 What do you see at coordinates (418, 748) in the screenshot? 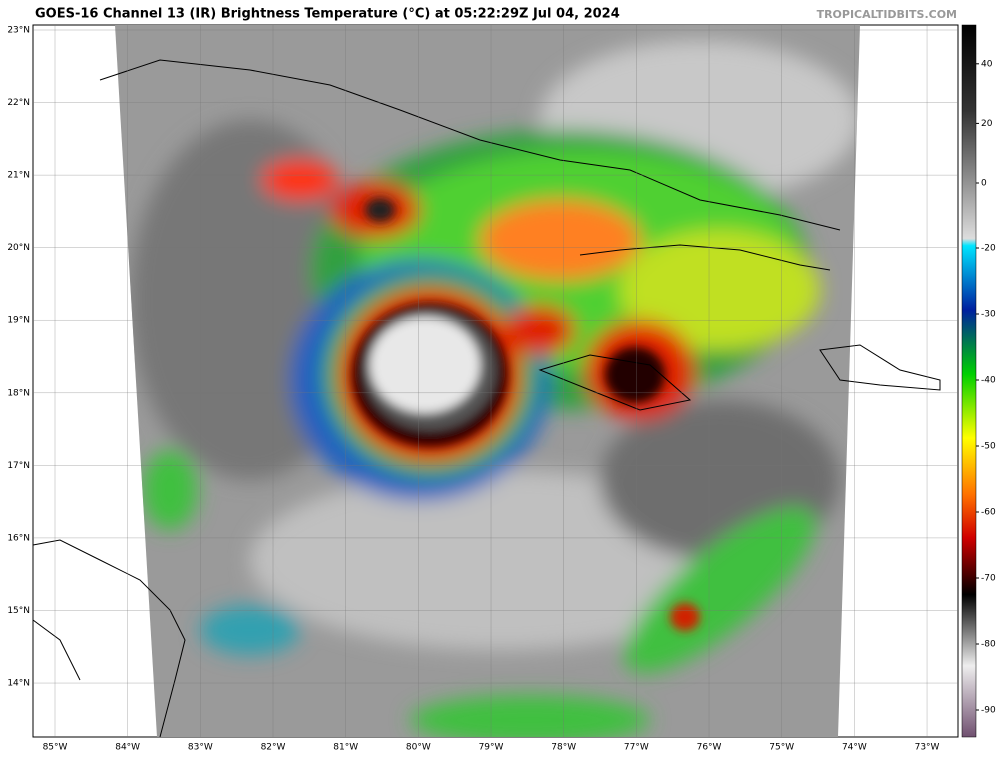
I see `lon-label: 80°W` at bounding box center [418, 748].